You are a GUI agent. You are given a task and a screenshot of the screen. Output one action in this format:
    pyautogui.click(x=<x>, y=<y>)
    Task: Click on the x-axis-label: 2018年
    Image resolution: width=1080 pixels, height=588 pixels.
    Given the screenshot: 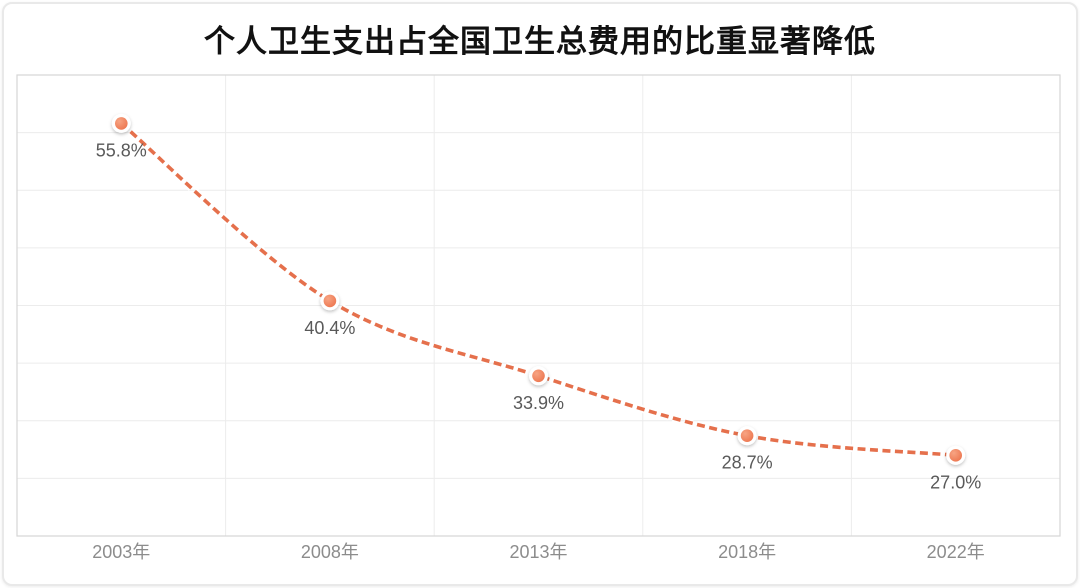 What is the action you would take?
    pyautogui.click(x=747, y=552)
    